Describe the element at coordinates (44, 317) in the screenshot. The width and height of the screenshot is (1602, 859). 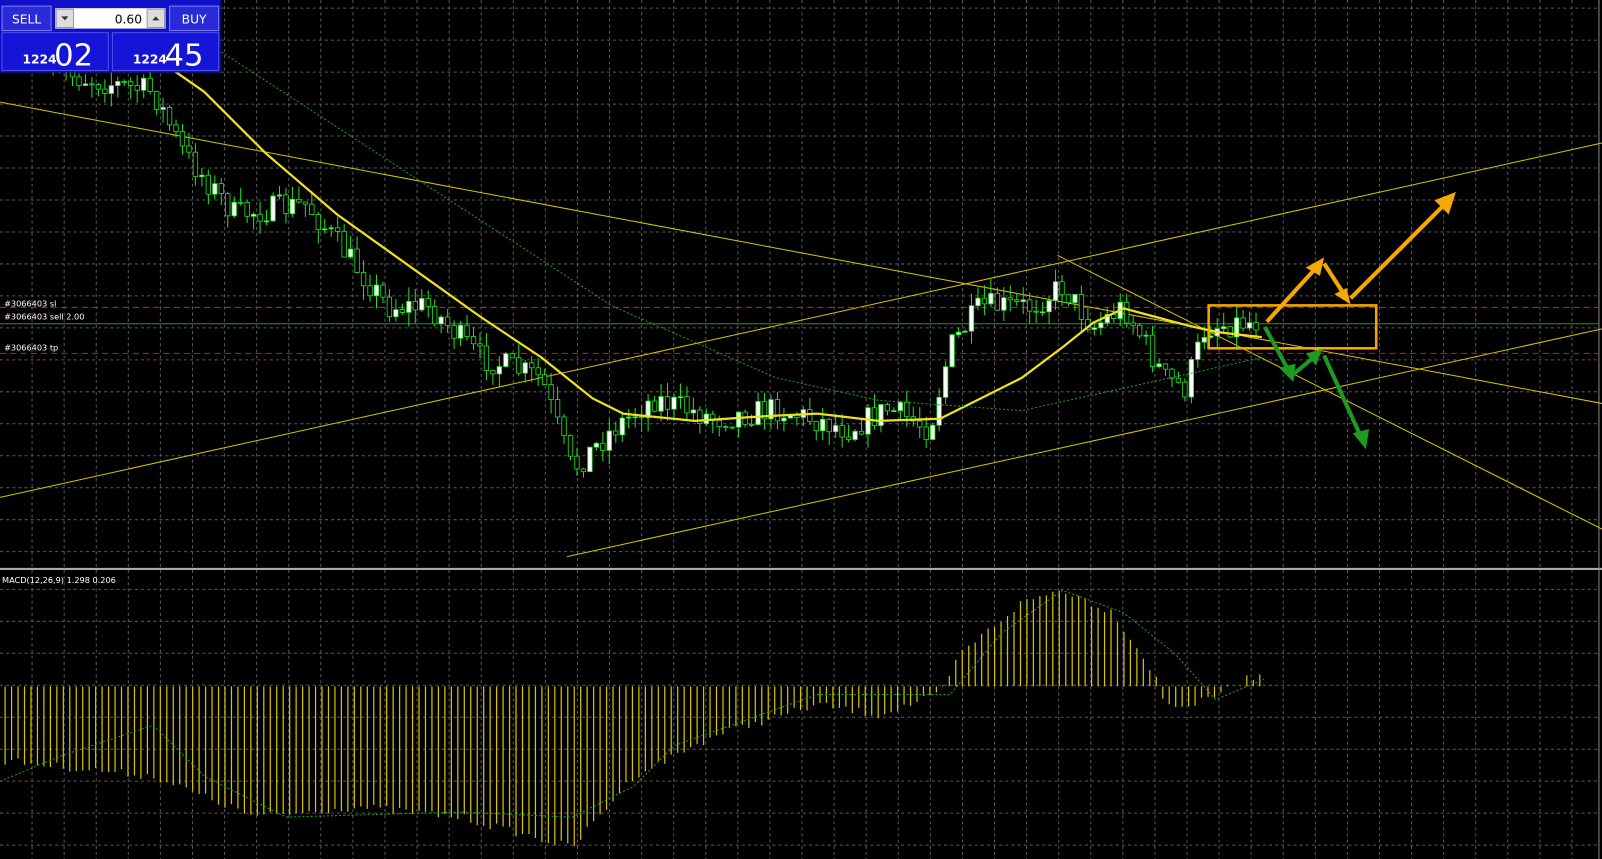
I see `order-label: #3066403 sell 2.00` at that location.